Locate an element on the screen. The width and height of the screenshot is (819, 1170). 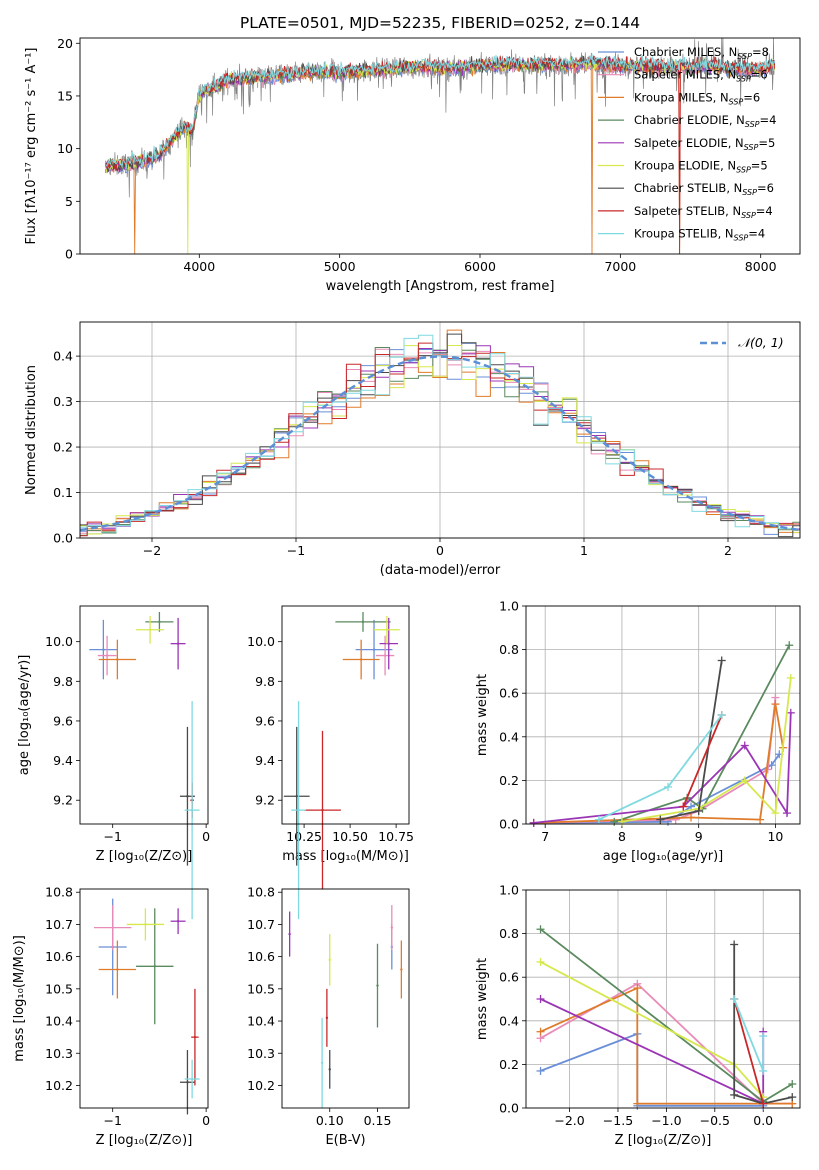
legend-entry-label: 𝒩(0, 1) is located at coordinates (761, 342).